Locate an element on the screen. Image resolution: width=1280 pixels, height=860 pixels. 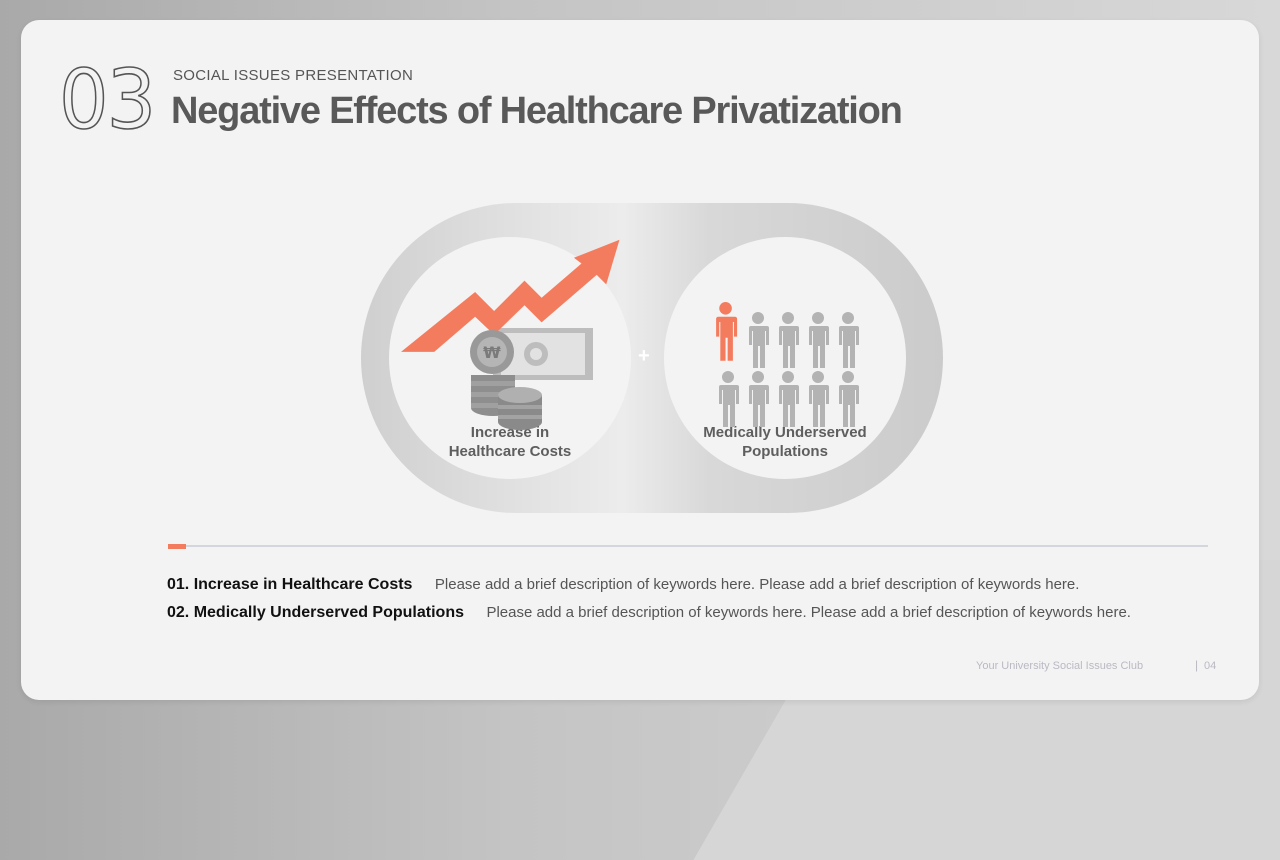
population-label: Medically Underserved Populations is located at coordinates (785, 442).